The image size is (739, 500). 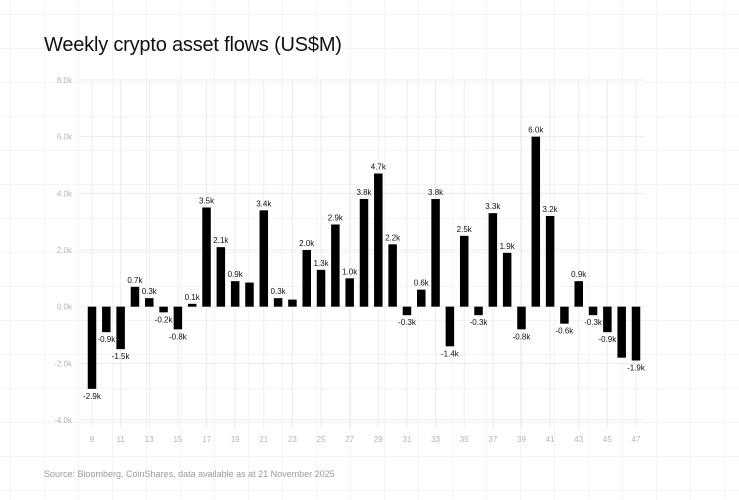 I want to click on y-tick-label: 2.0k, so click(x=65, y=250).